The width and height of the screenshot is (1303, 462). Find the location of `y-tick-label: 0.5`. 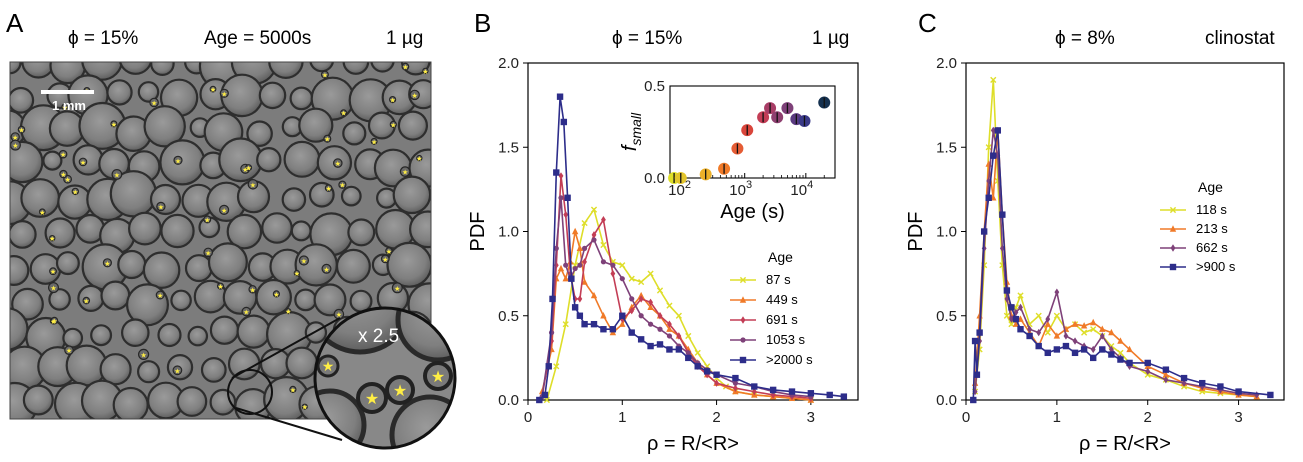

y-tick-label: 0.5 is located at coordinates (508, 316).